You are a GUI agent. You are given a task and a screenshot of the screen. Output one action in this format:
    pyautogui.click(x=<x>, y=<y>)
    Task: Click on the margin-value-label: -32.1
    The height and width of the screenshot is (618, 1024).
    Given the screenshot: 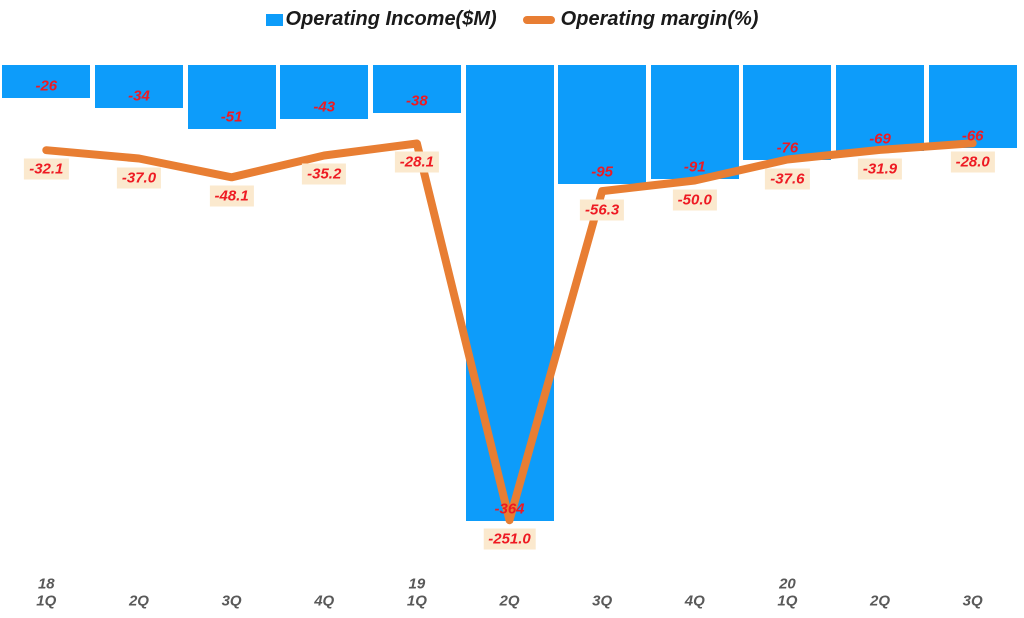 What is the action you would take?
    pyautogui.click(x=46, y=169)
    